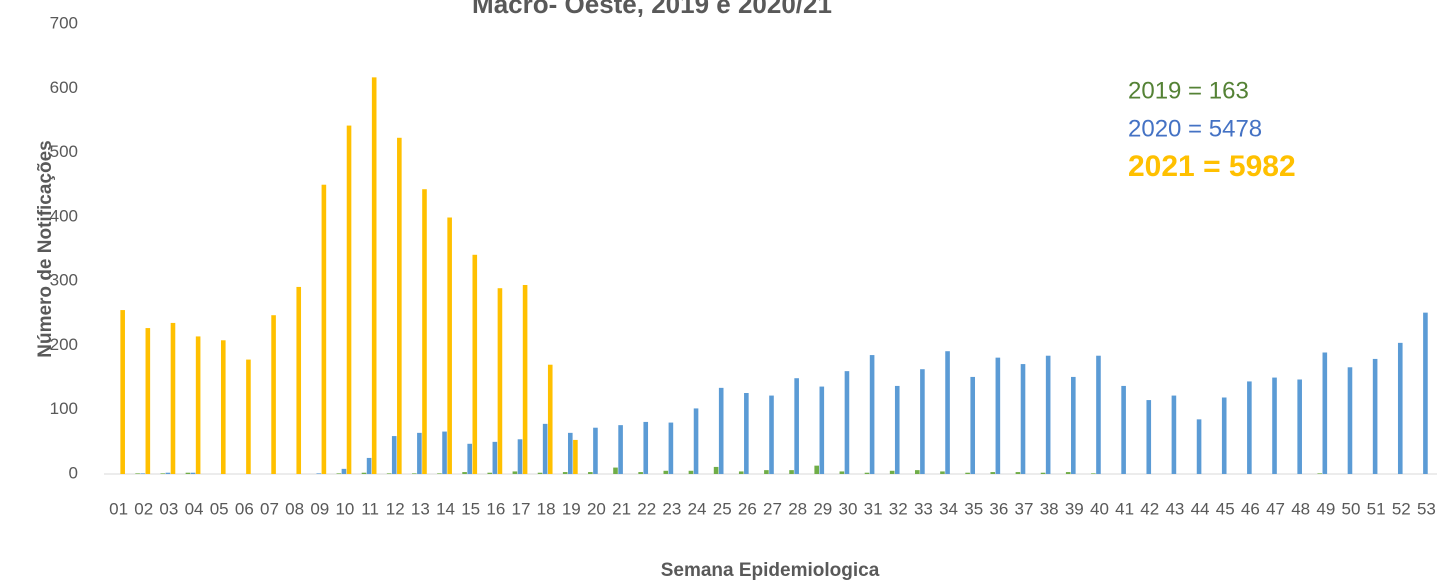 The height and width of the screenshot is (582, 1438). I want to click on x-tick-label: 48, so click(1300, 508).